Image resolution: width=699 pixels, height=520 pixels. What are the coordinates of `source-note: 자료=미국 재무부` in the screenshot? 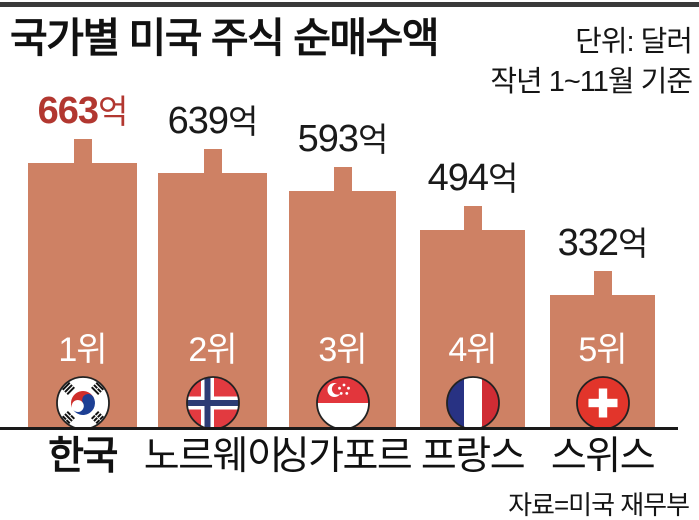 It's located at (599, 505).